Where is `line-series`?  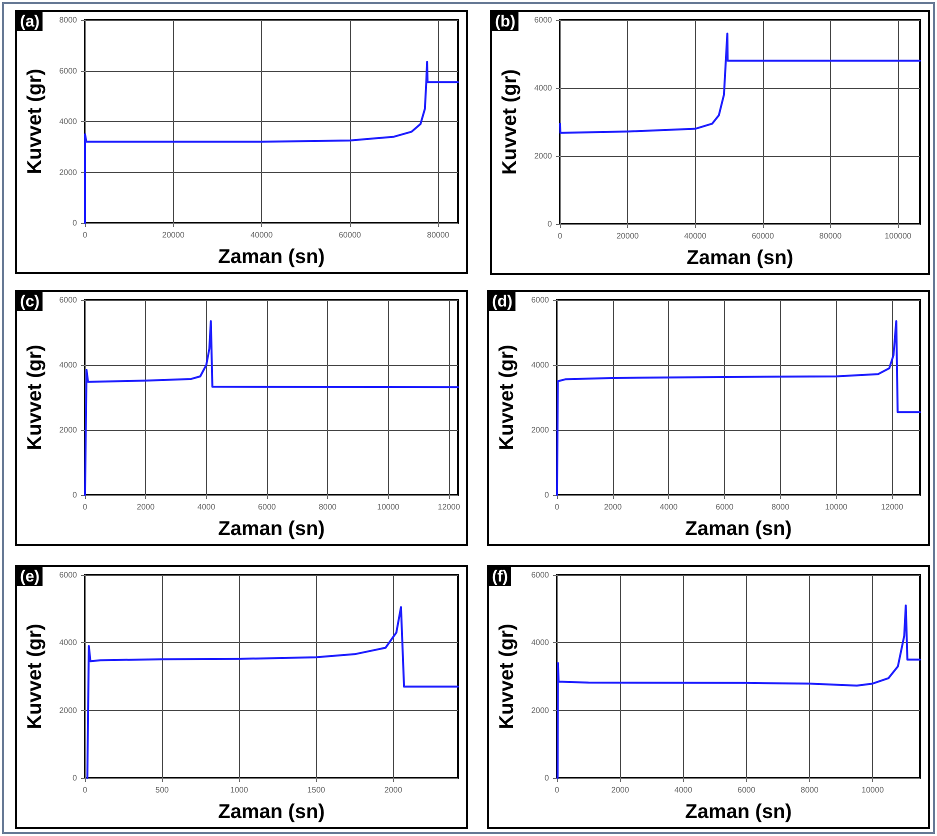
line-series is located at coordinates (740, 83).